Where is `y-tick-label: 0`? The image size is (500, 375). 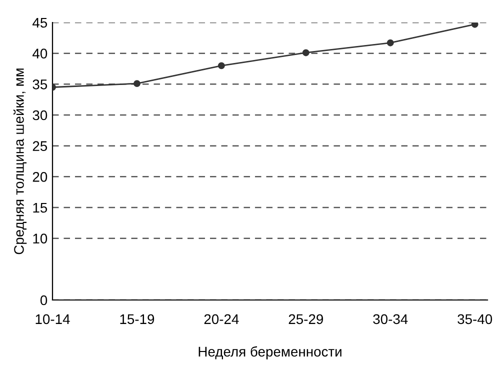 y-tick-label: 0 is located at coordinates (44, 300).